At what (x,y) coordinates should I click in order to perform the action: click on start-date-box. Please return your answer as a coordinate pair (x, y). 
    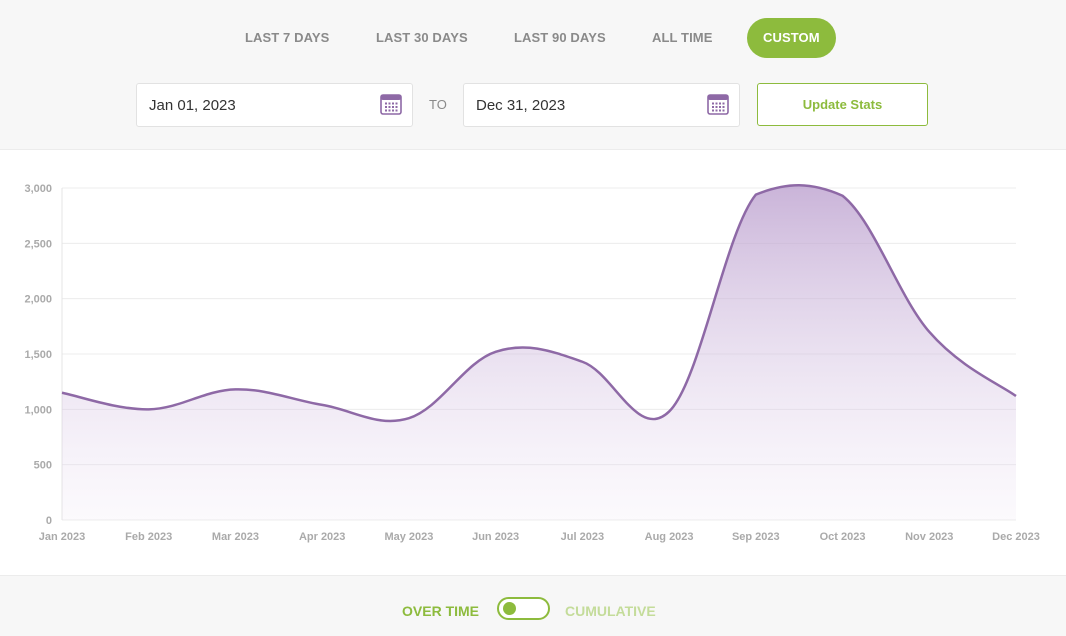
    Looking at the image, I should click on (274, 105).